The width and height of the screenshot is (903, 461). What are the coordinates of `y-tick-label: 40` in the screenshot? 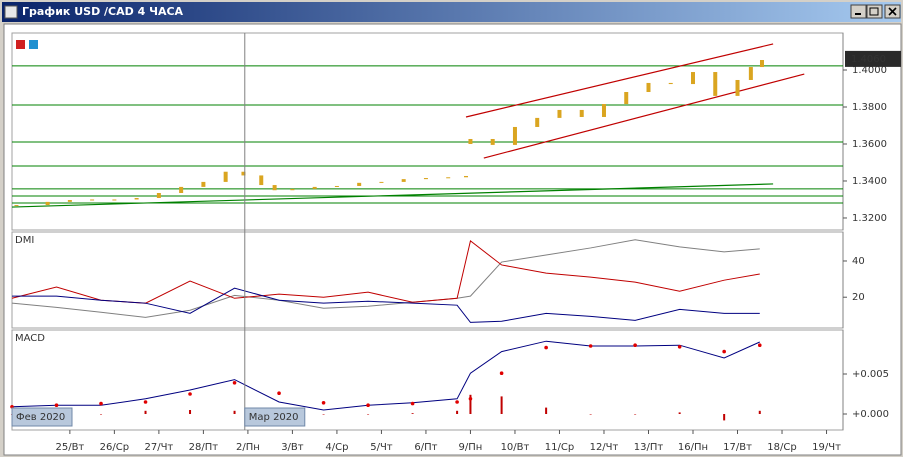 It's located at (858, 261).